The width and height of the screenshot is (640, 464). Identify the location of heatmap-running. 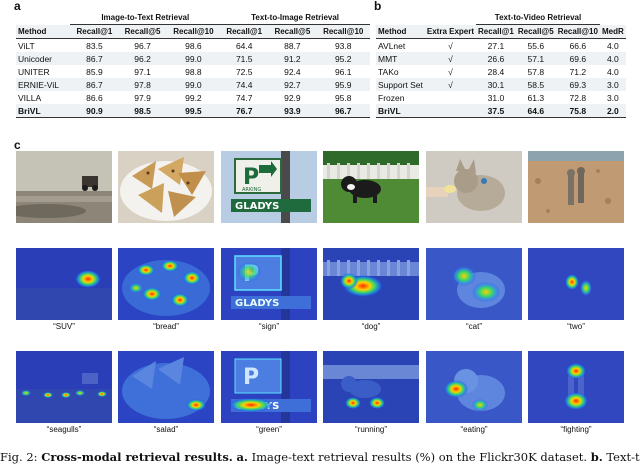
(371, 387).